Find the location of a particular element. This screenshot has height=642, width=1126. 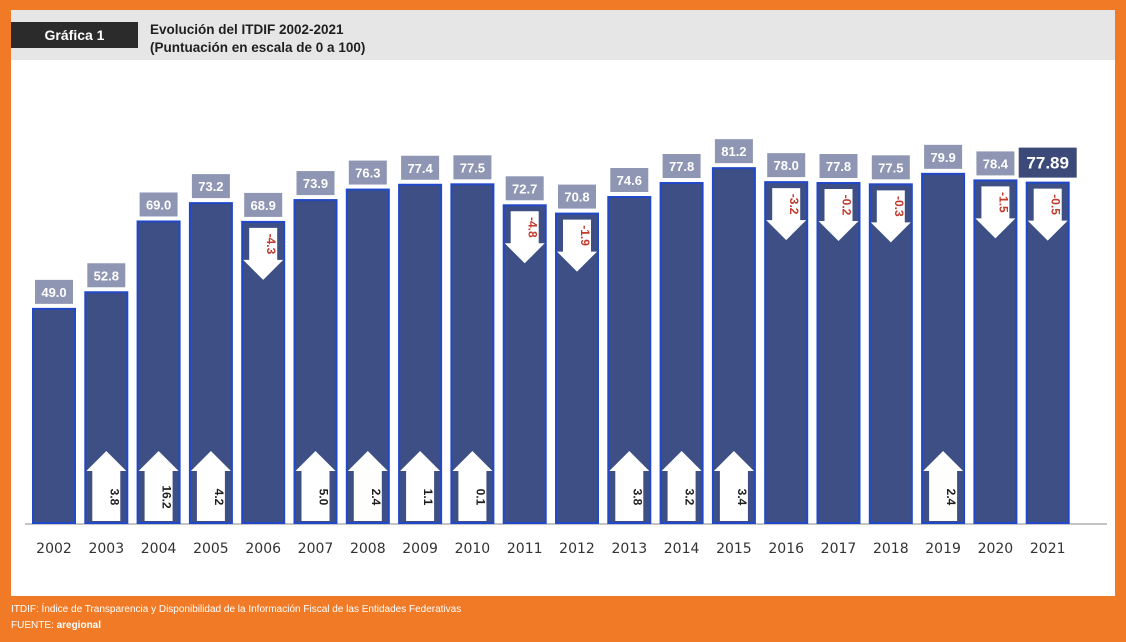

change-label-2017: -0.2 is located at coordinates (847, 205).